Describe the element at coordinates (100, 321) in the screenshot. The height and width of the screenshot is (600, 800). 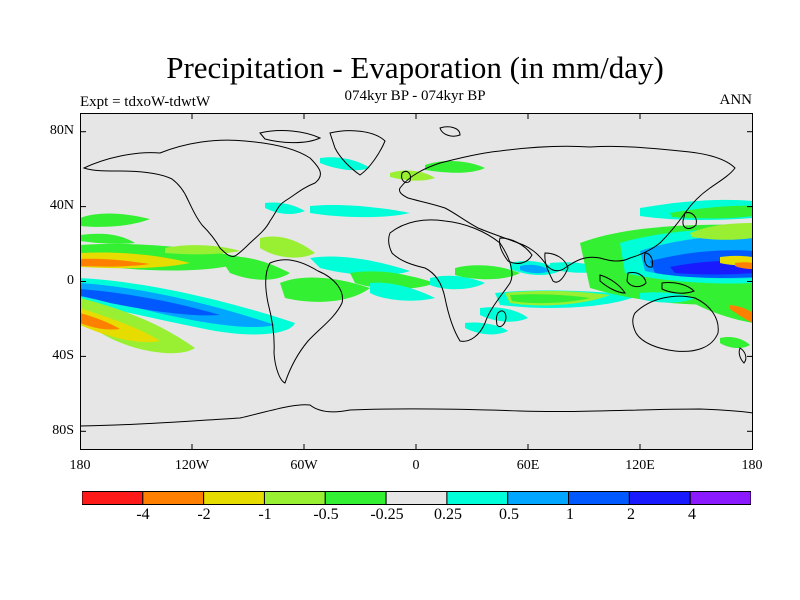
I see `field-swpac-orange` at that location.